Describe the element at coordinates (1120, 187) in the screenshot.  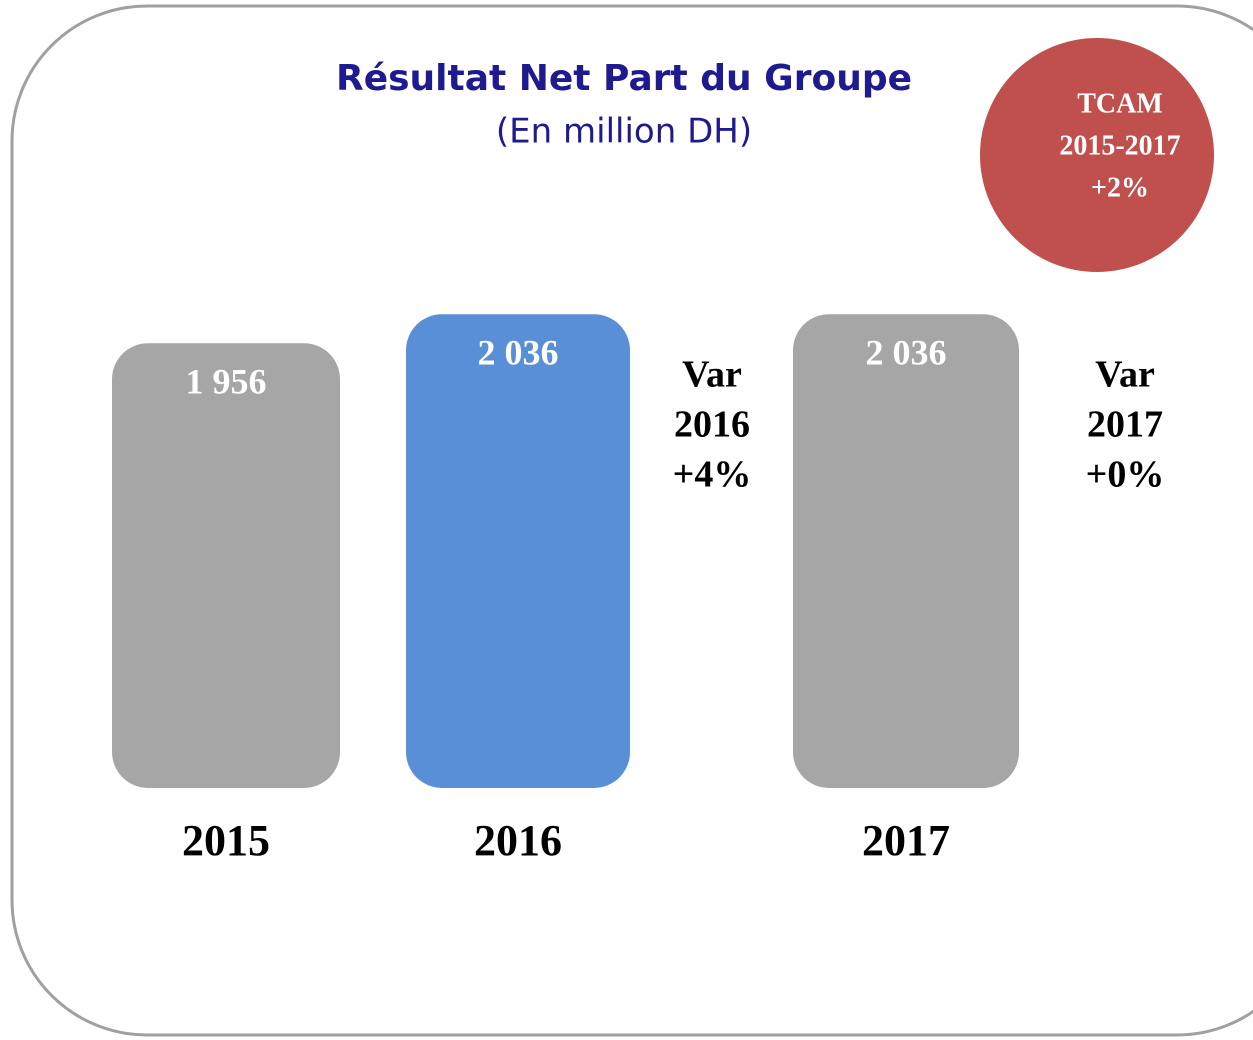
I see `badge-label: +2%` at that location.